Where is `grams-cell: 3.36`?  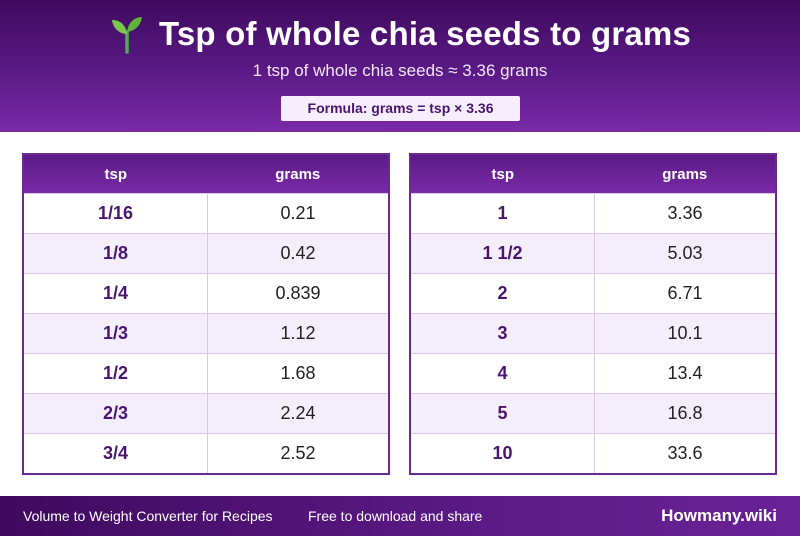 grams-cell: 3.36 is located at coordinates (685, 213).